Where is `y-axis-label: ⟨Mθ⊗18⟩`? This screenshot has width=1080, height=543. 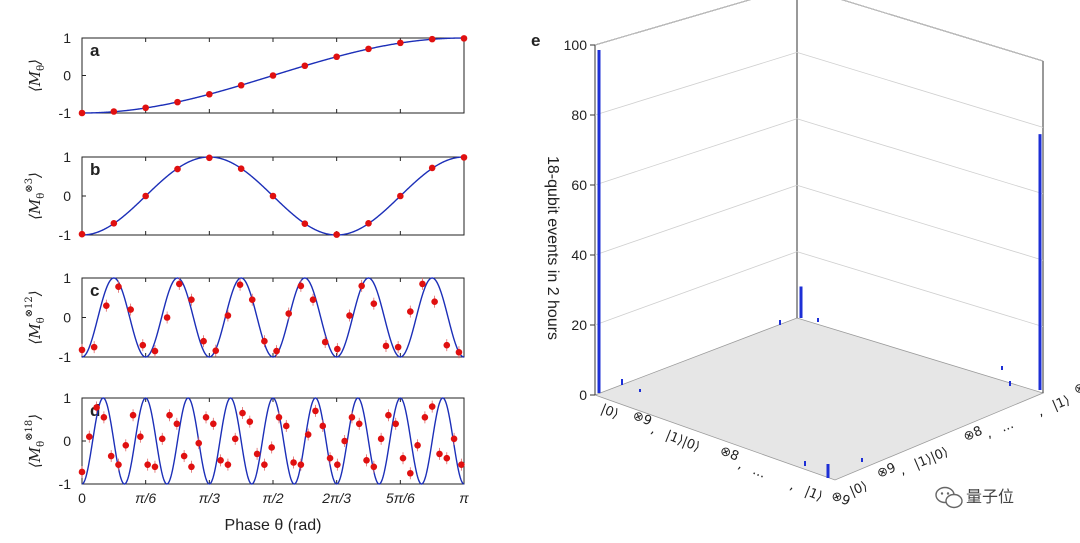 y-axis-label: ⟨Mθ⊗18⟩ is located at coordinates (35, 441).